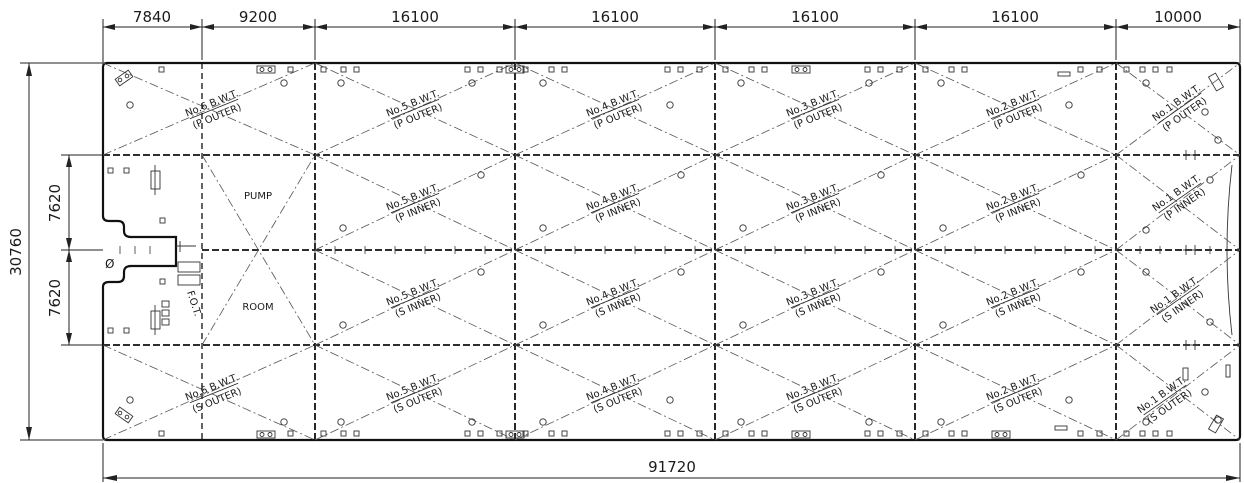 This screenshot has height=483, width=1244. Describe the element at coordinates (615, 393) in the screenshot. I see `tank-label: No.4 B.W.T. (S OUTER)` at that location.